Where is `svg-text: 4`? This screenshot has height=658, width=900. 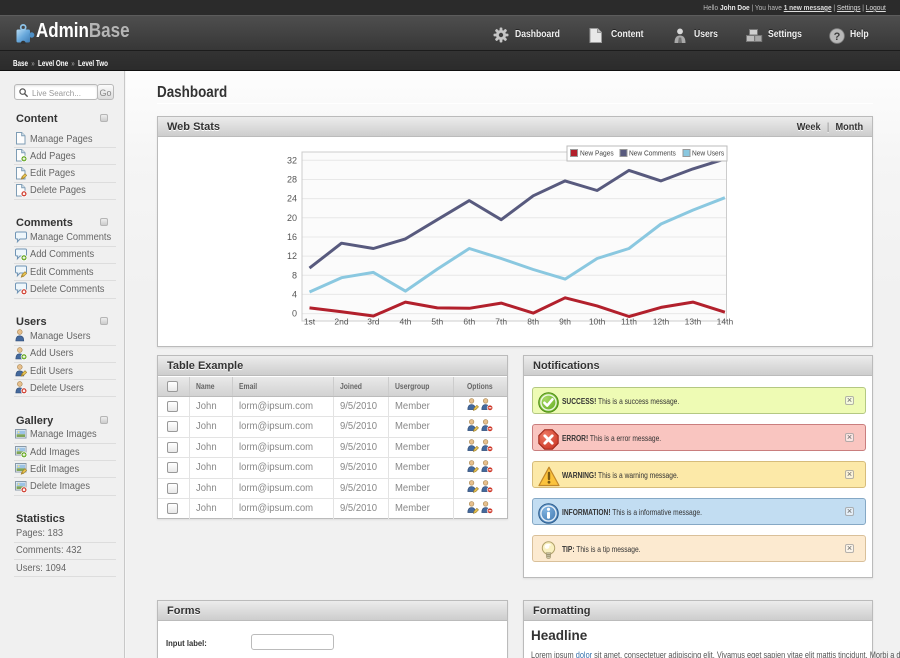 svg-text: 4 is located at coordinates (294, 294).